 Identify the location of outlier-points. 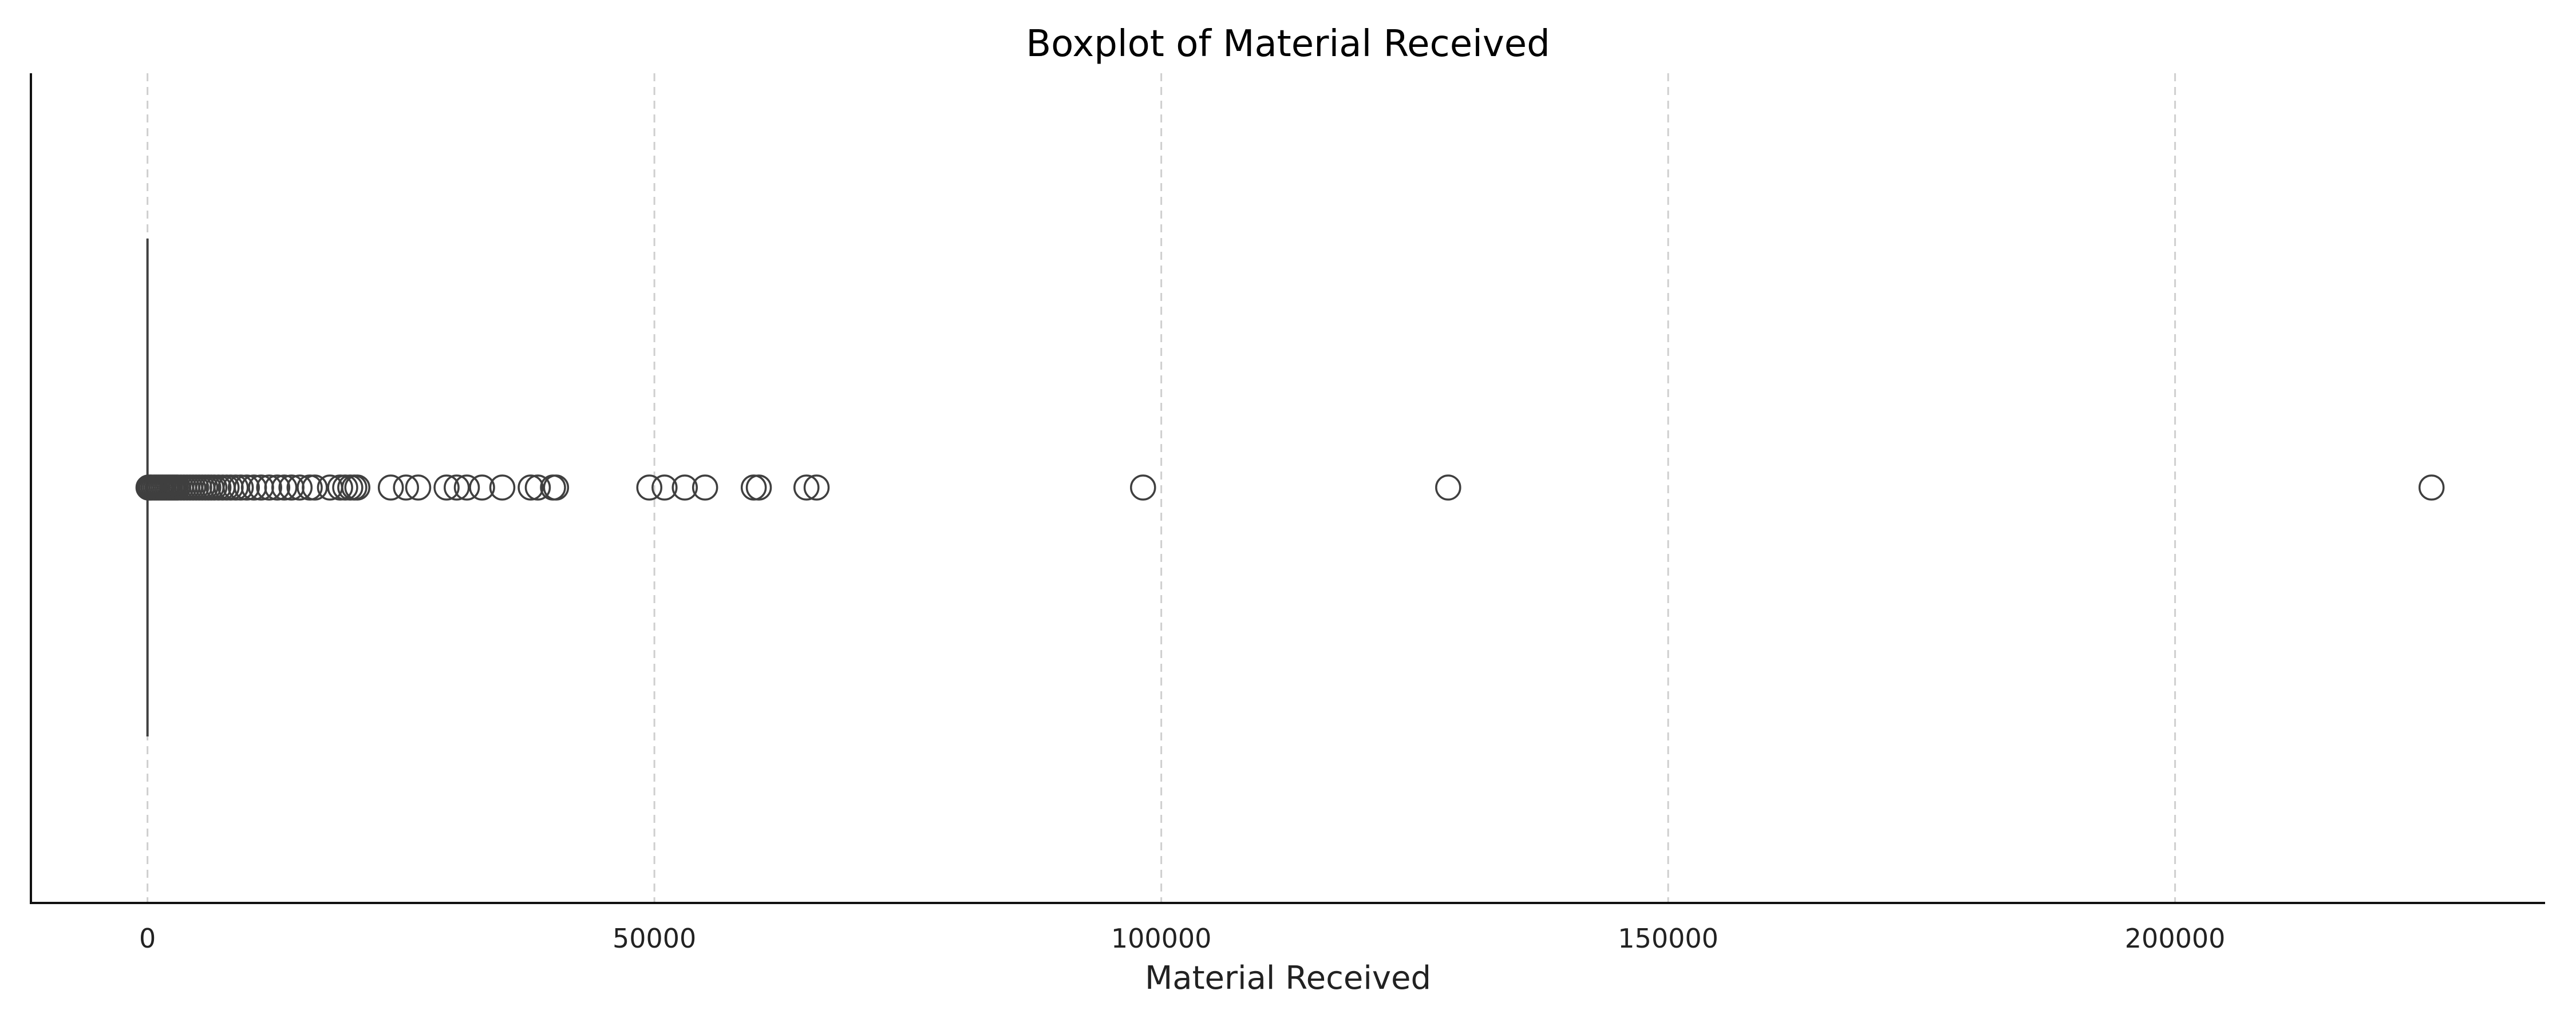
(1290, 487).